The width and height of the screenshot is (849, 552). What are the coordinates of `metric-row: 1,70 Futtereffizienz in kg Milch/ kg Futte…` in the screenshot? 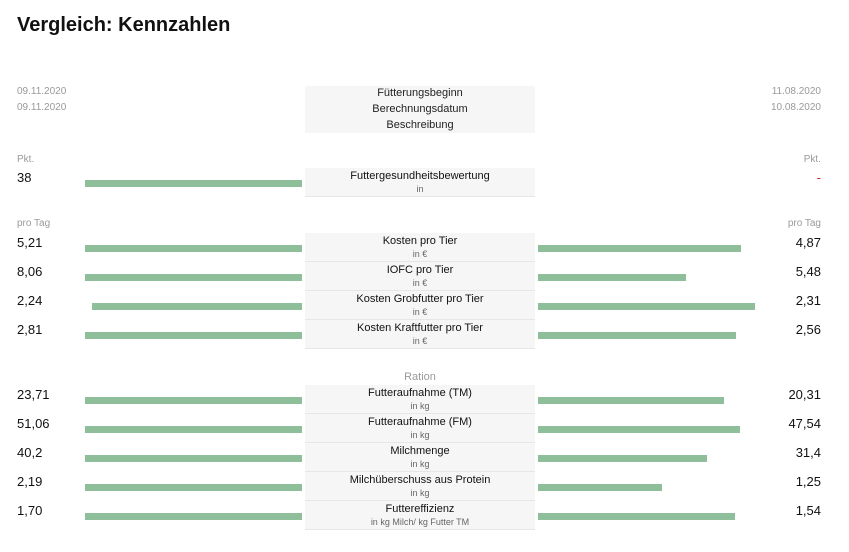 It's located at (424, 515).